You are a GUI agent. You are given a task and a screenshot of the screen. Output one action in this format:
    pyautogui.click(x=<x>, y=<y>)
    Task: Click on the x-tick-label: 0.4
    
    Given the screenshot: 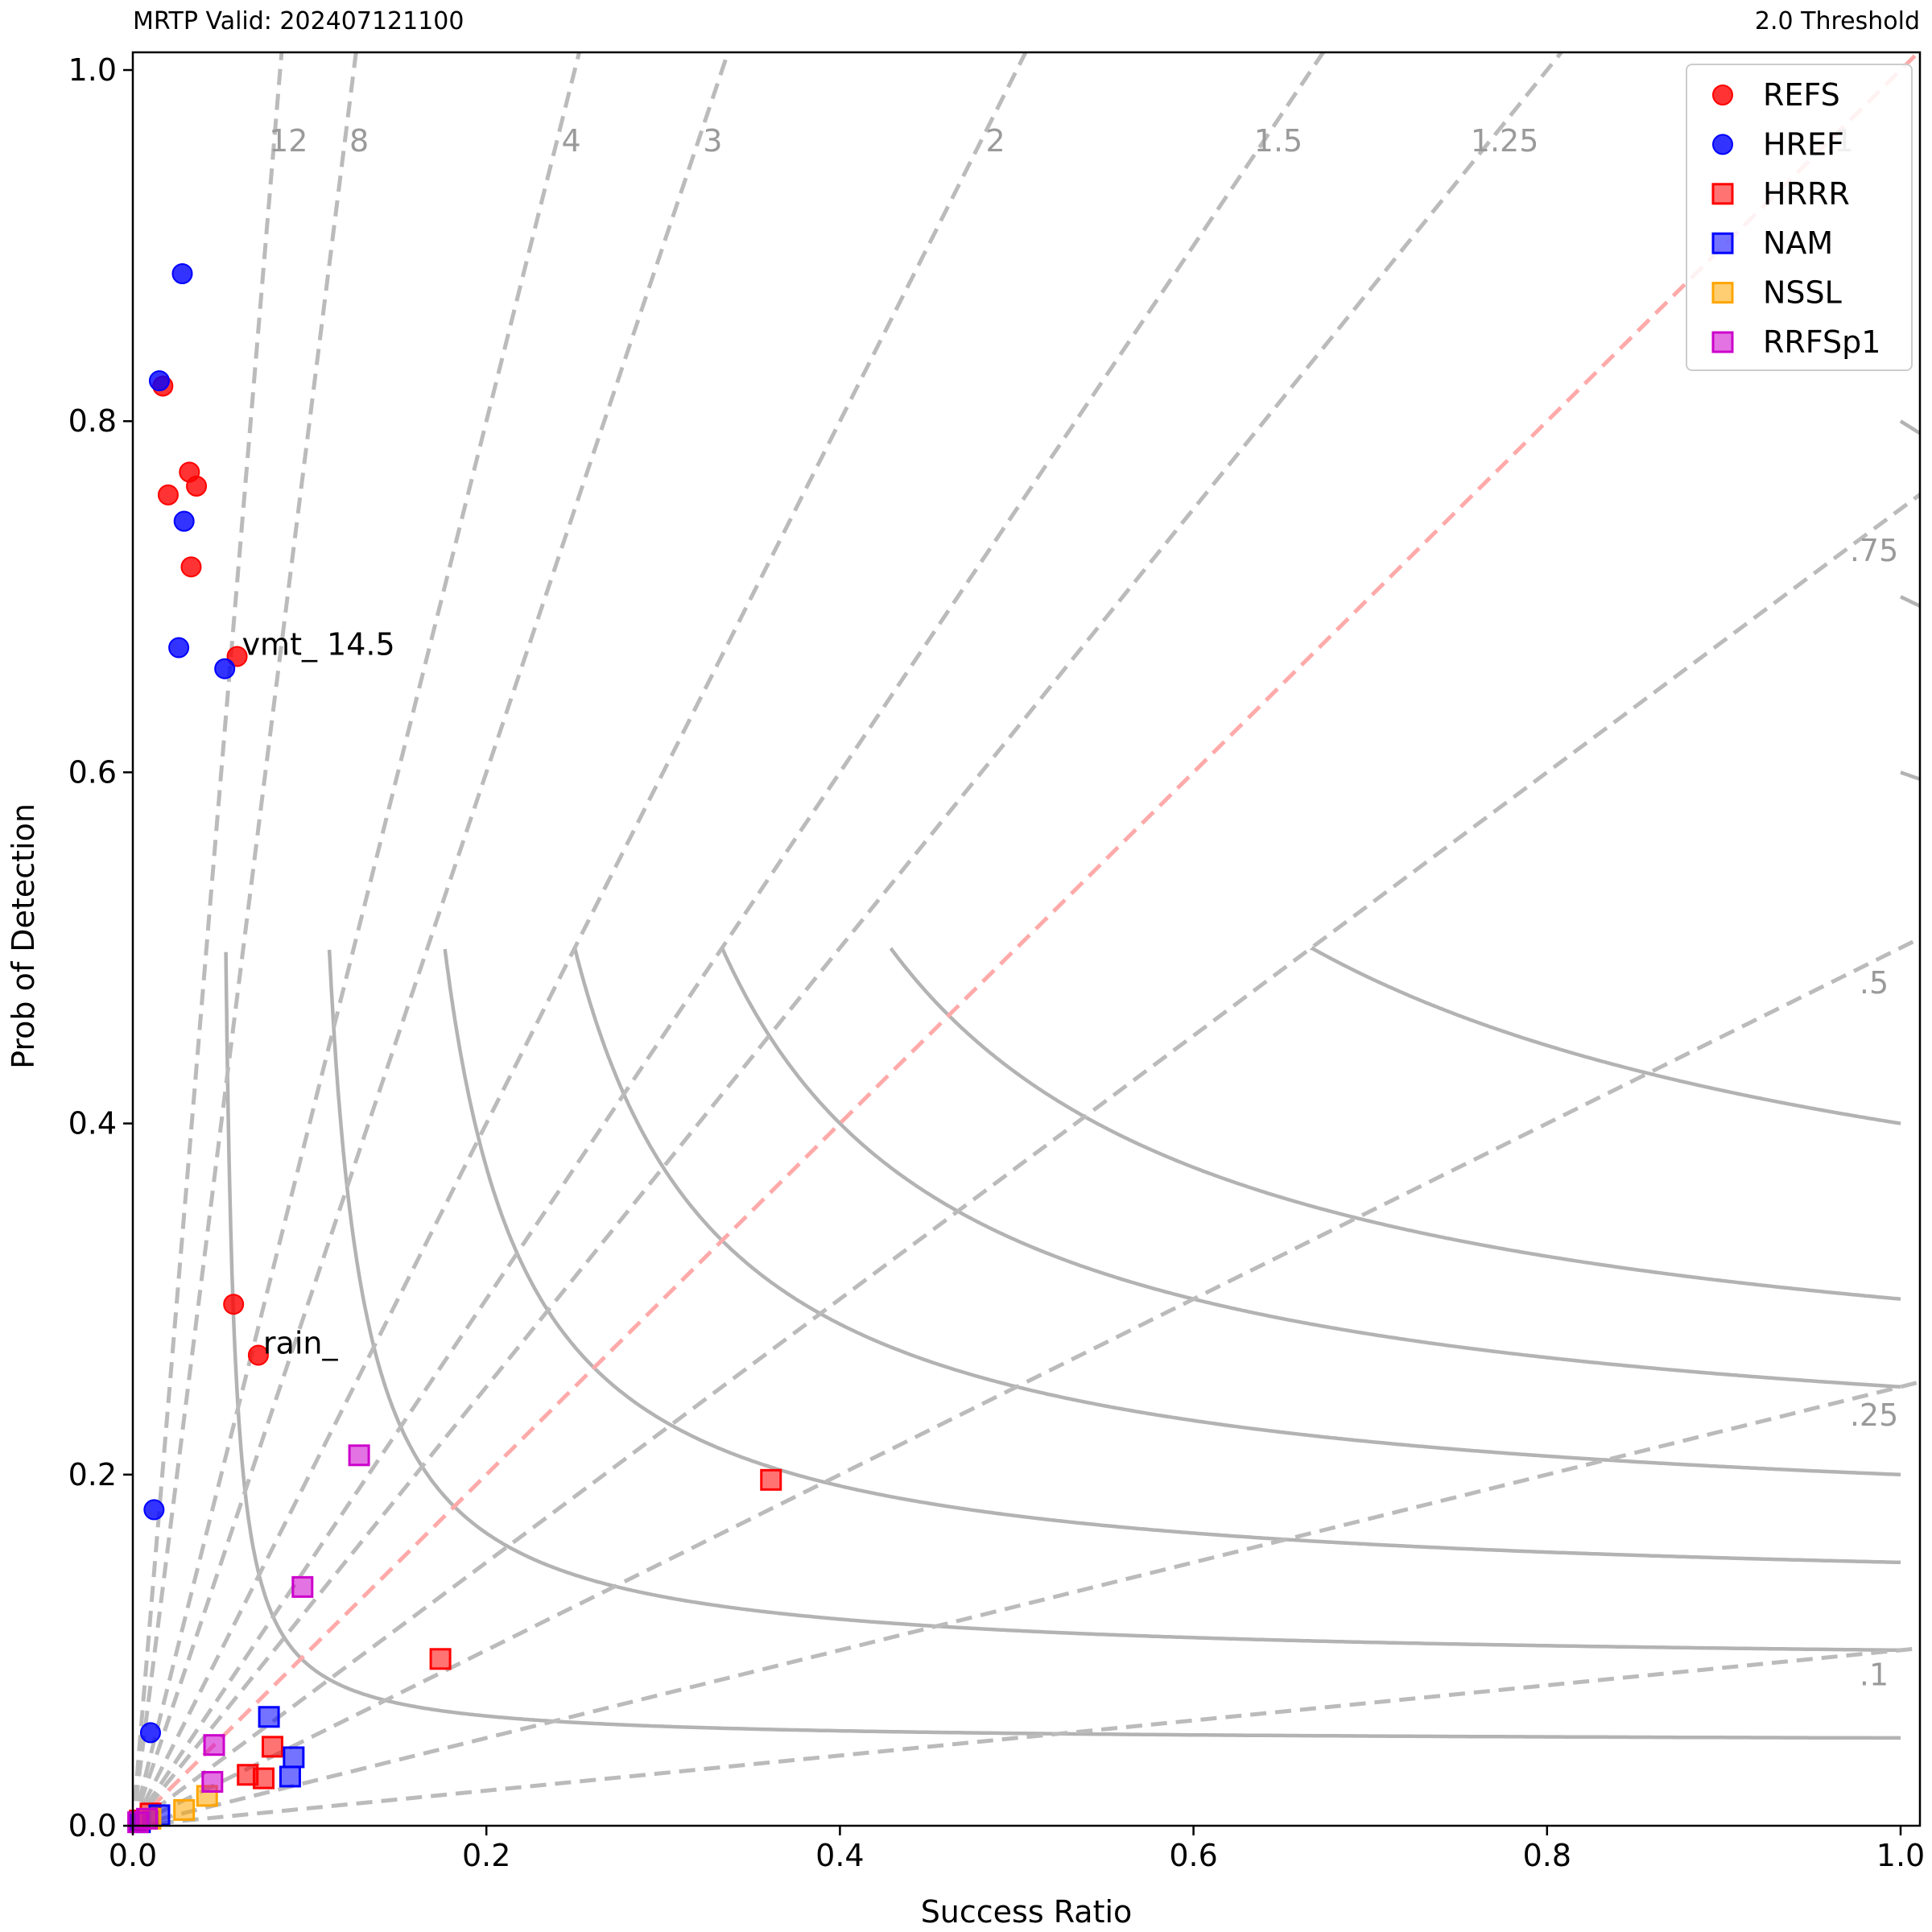 What is the action you would take?
    pyautogui.click(x=839, y=1855)
    